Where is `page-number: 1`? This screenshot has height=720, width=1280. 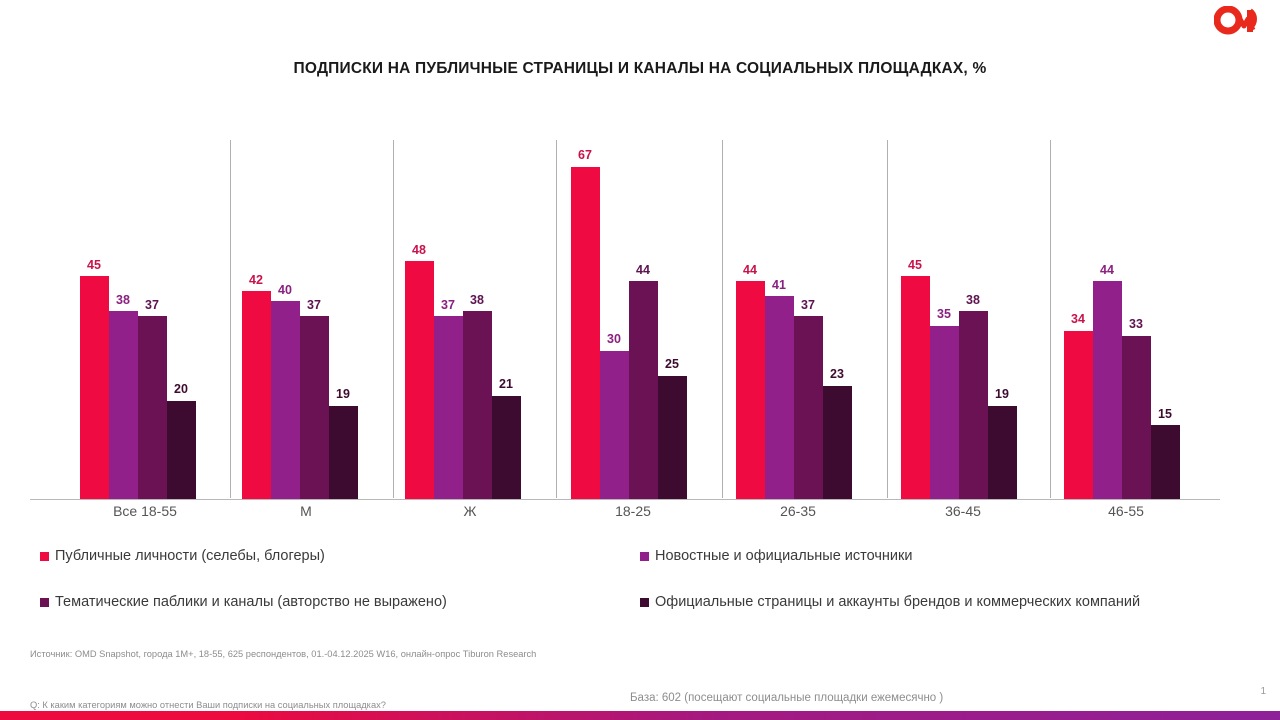
page-number: 1 is located at coordinates (1263, 691).